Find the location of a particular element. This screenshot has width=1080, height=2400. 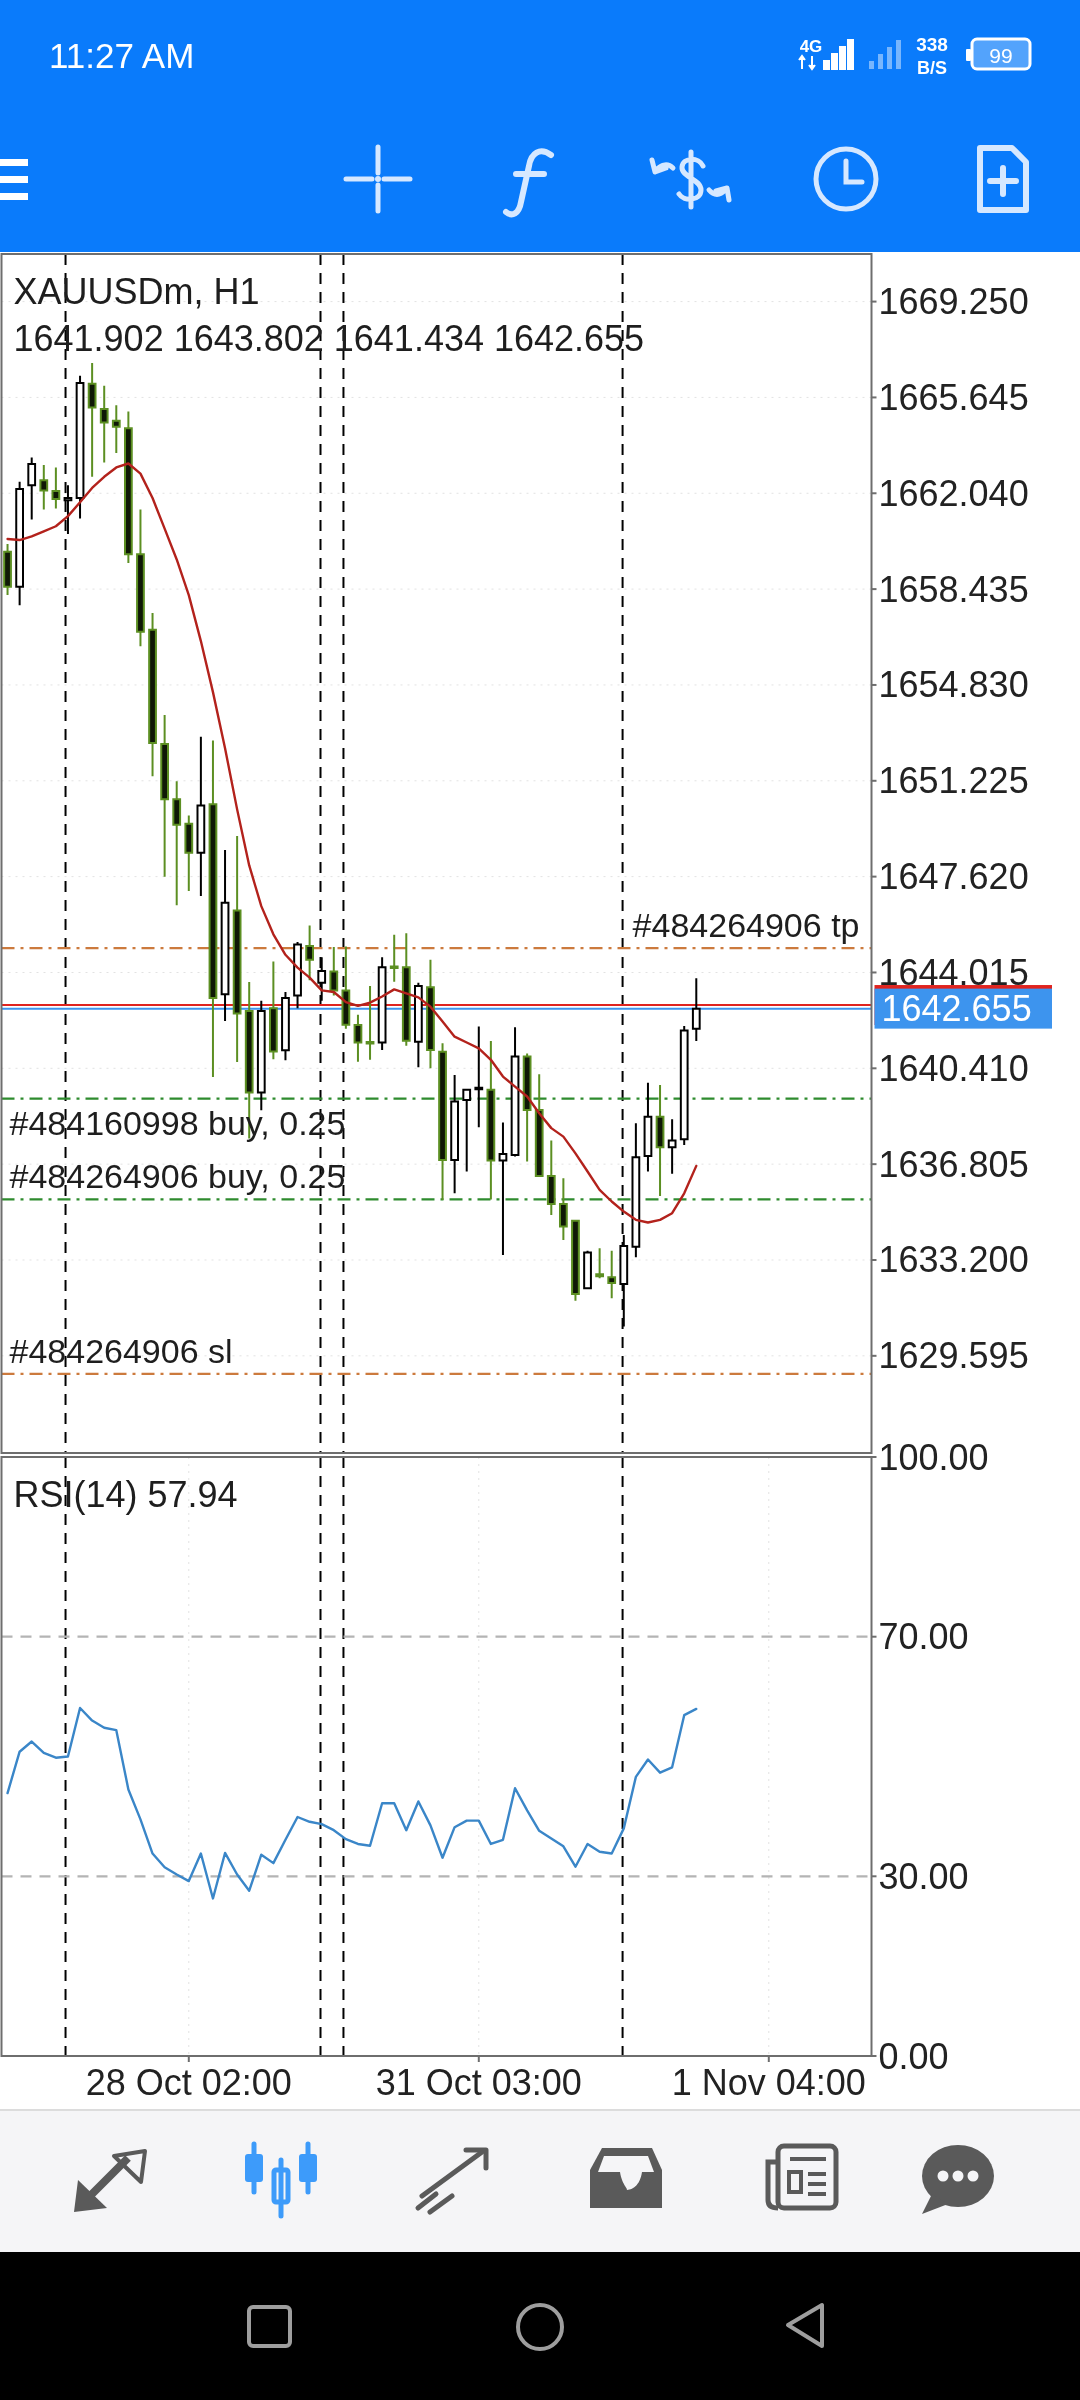

line-series is located at coordinates (352, 1803).